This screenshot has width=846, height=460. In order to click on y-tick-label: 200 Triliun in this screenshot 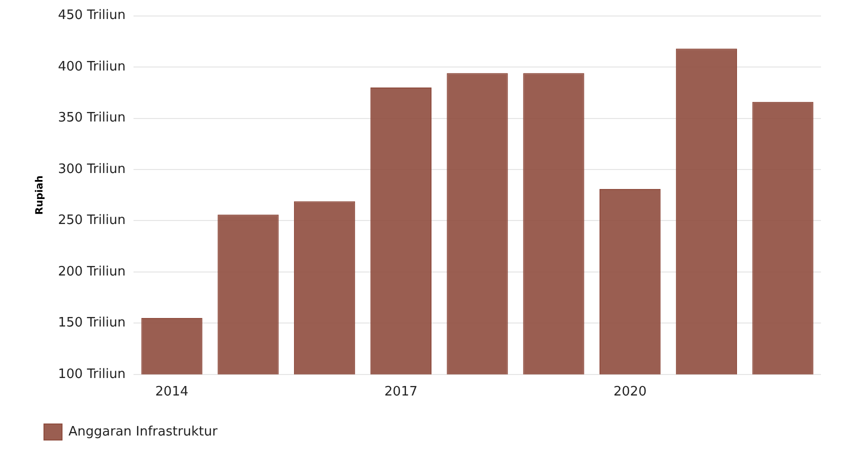, I will do `click(92, 272)`.